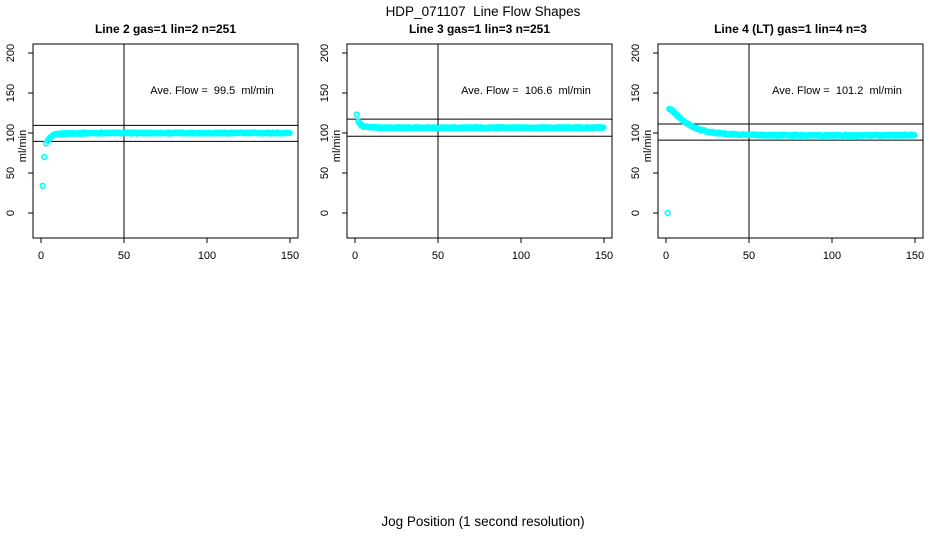 The width and height of the screenshot is (936, 540). I want to click on panel-2-y-tick-label: 100, so click(325, 133).